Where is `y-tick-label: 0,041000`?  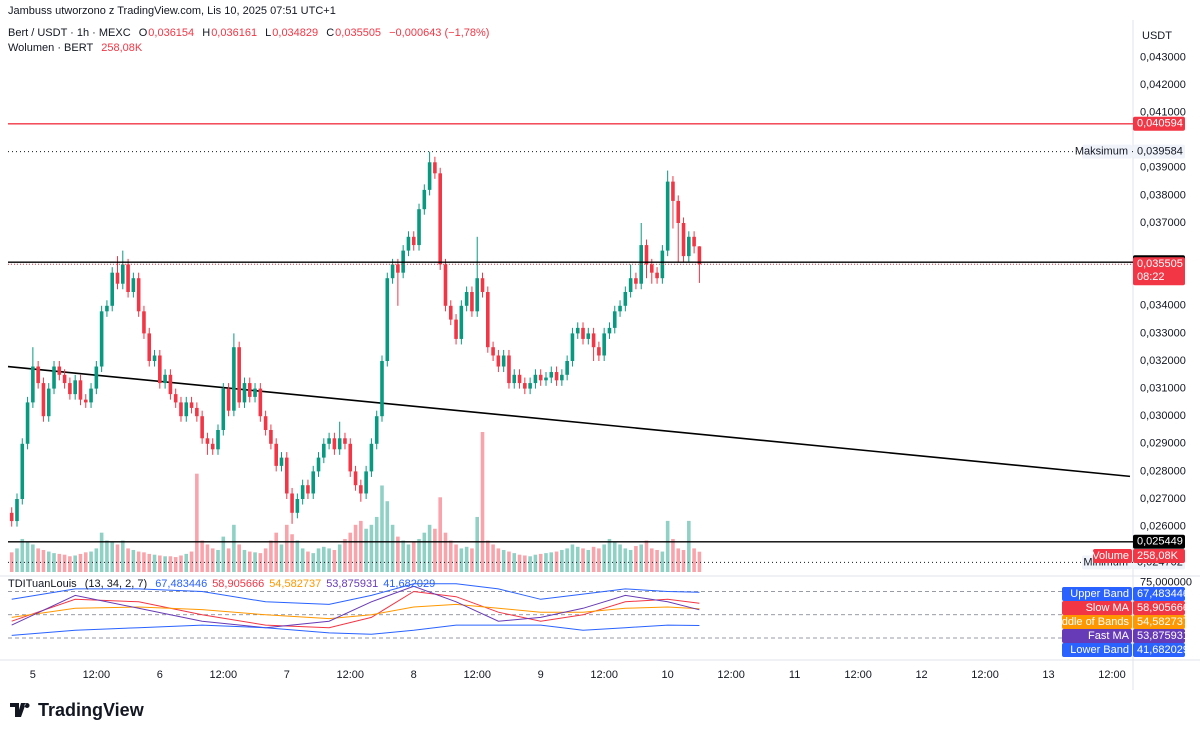 y-tick-label: 0,041000 is located at coordinates (1163, 113).